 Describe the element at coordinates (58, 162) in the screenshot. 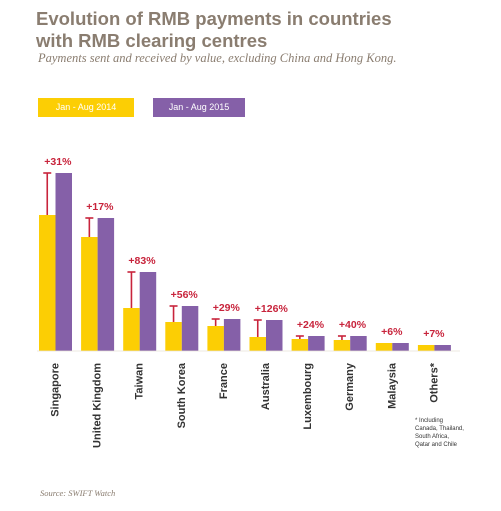

I see `growth-label: +31%` at that location.